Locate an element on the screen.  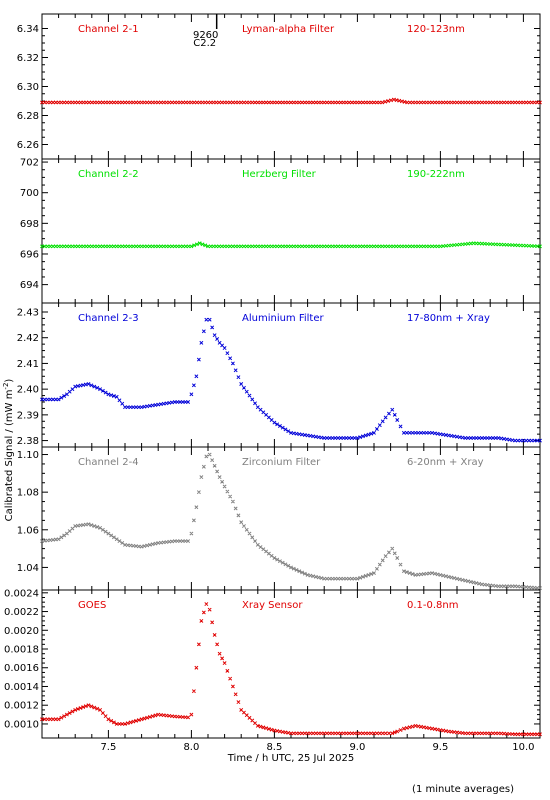
panel-filter-label: Herzberg Filter is located at coordinates (279, 174).